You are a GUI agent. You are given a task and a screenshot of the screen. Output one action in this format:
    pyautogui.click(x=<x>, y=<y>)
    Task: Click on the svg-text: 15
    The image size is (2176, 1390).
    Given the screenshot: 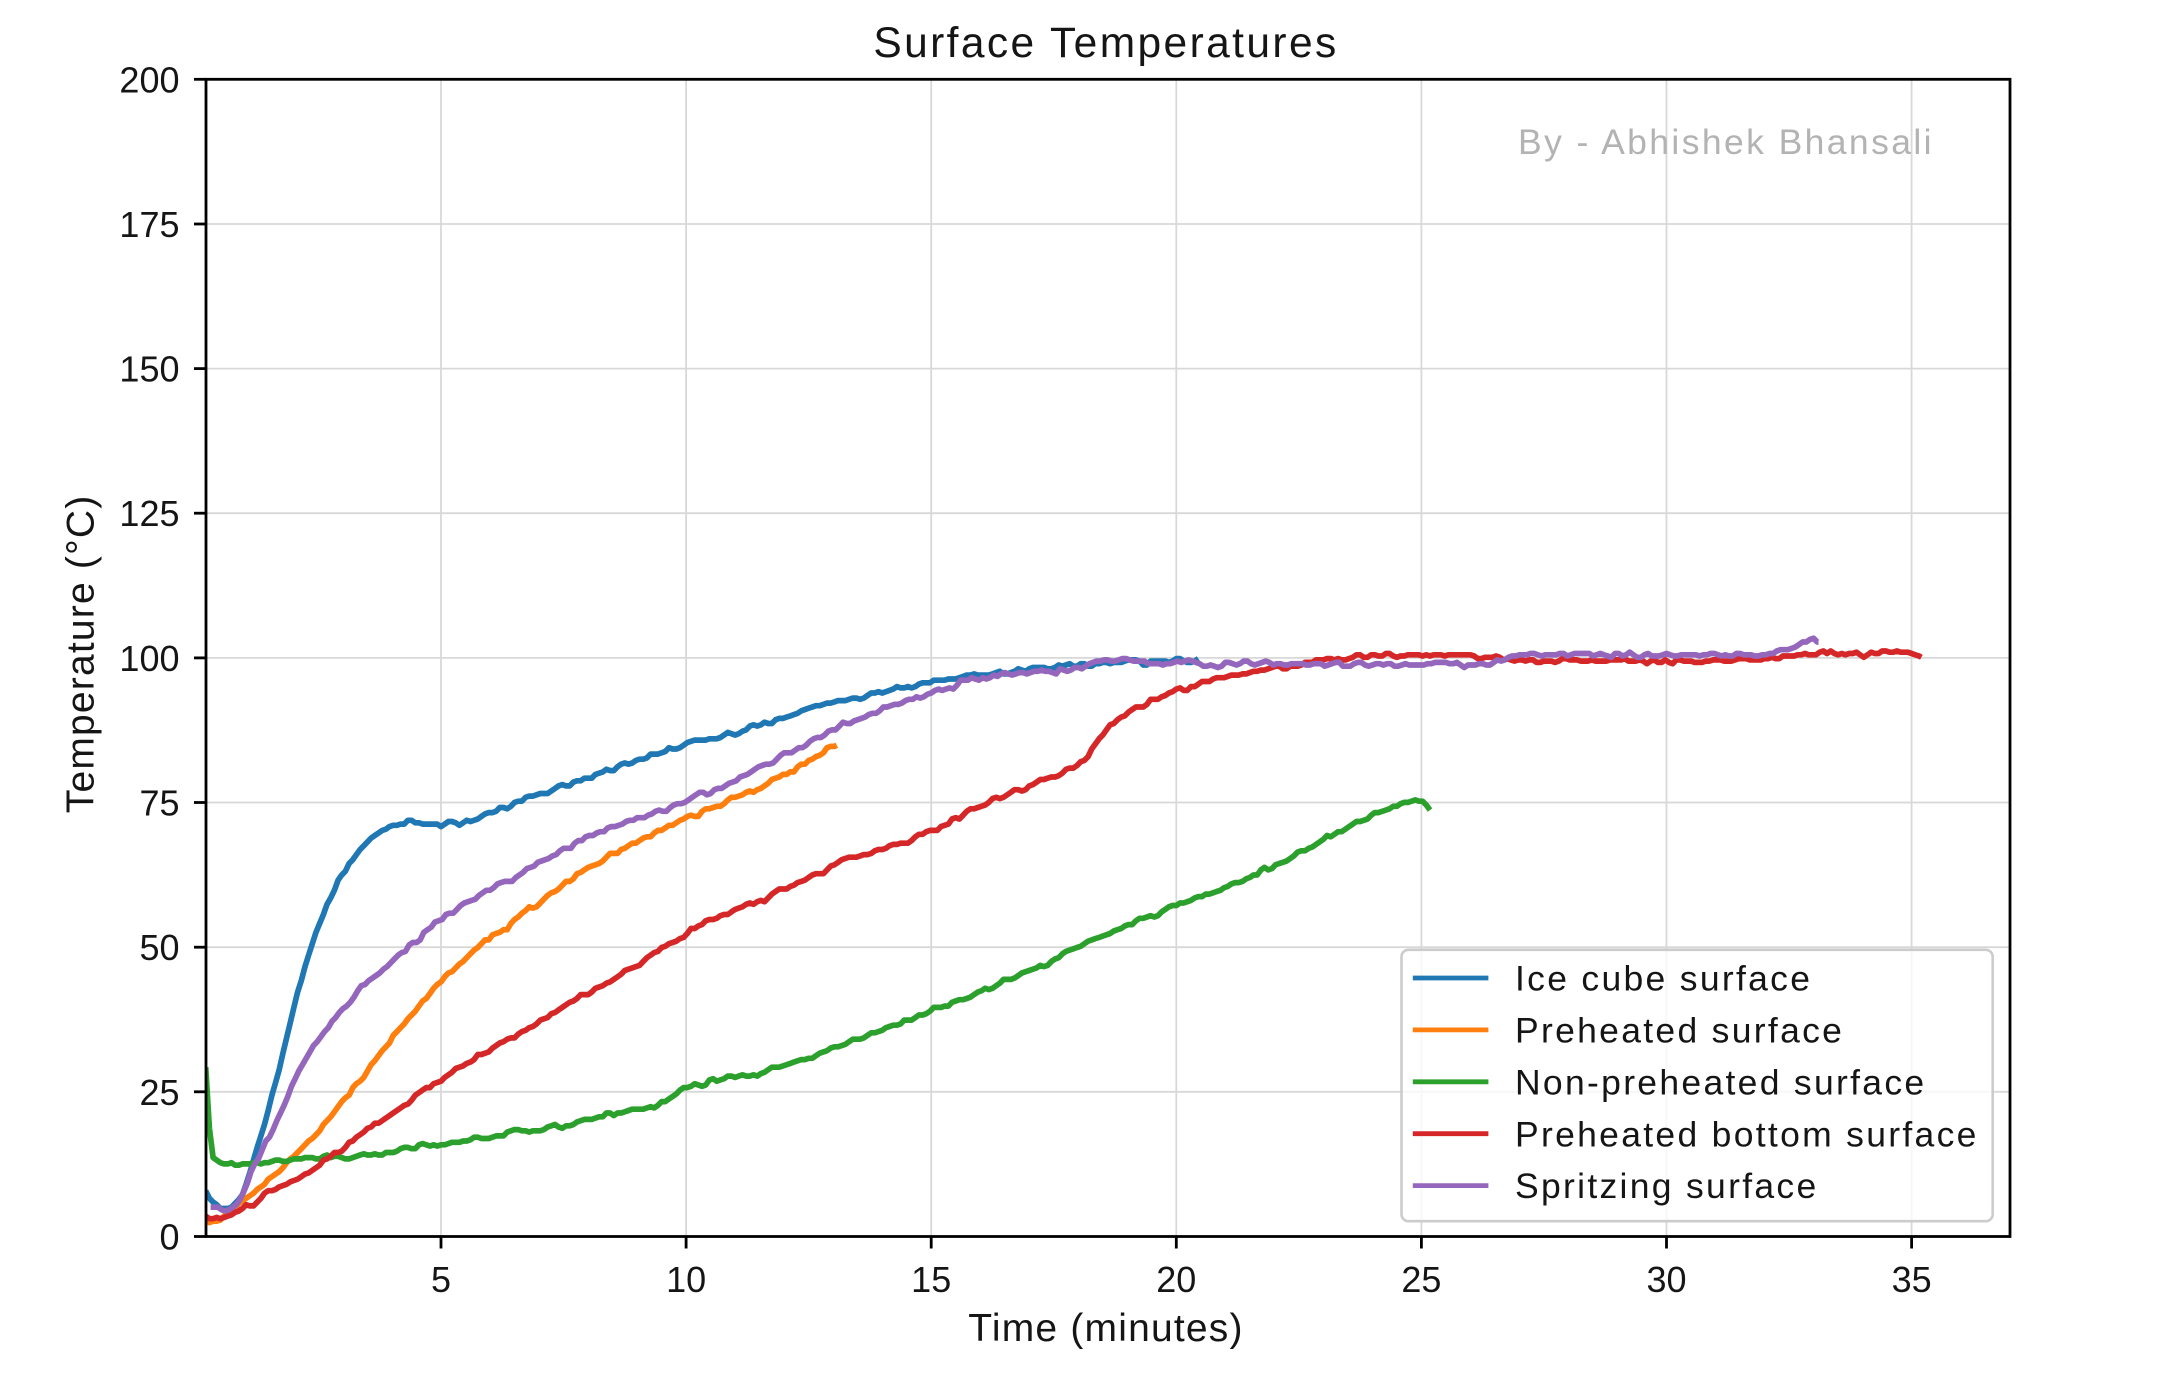 What is the action you would take?
    pyautogui.click(x=931, y=1279)
    